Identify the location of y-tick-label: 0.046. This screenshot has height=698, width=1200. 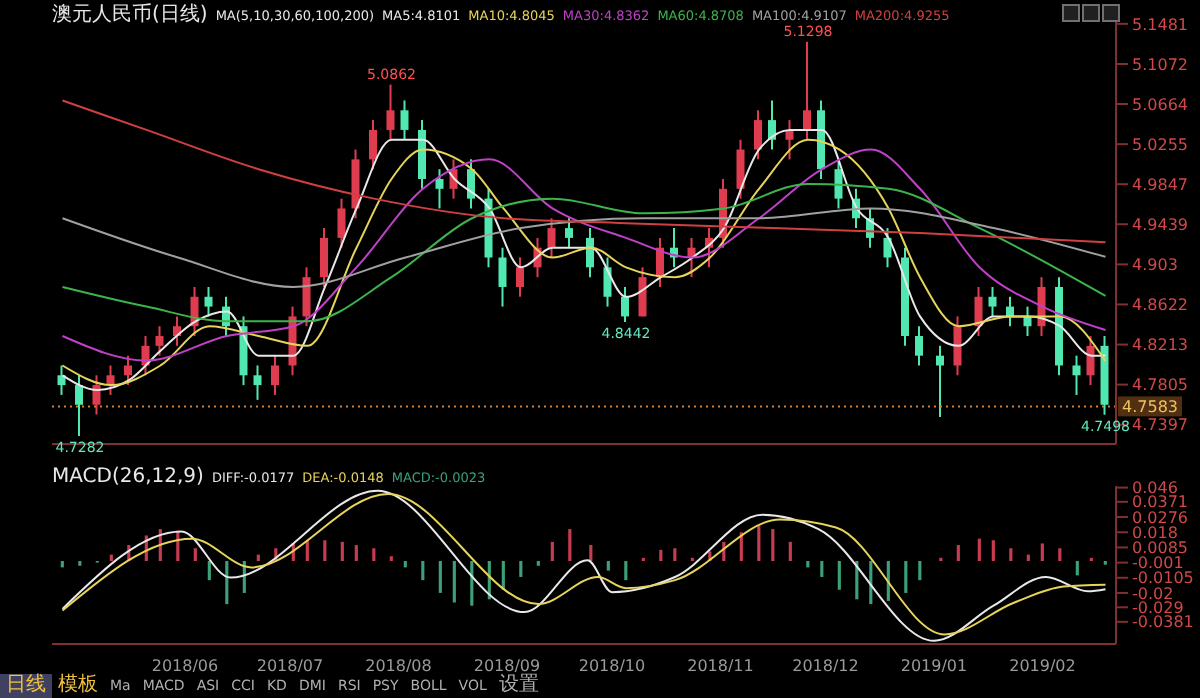
(1155, 488).